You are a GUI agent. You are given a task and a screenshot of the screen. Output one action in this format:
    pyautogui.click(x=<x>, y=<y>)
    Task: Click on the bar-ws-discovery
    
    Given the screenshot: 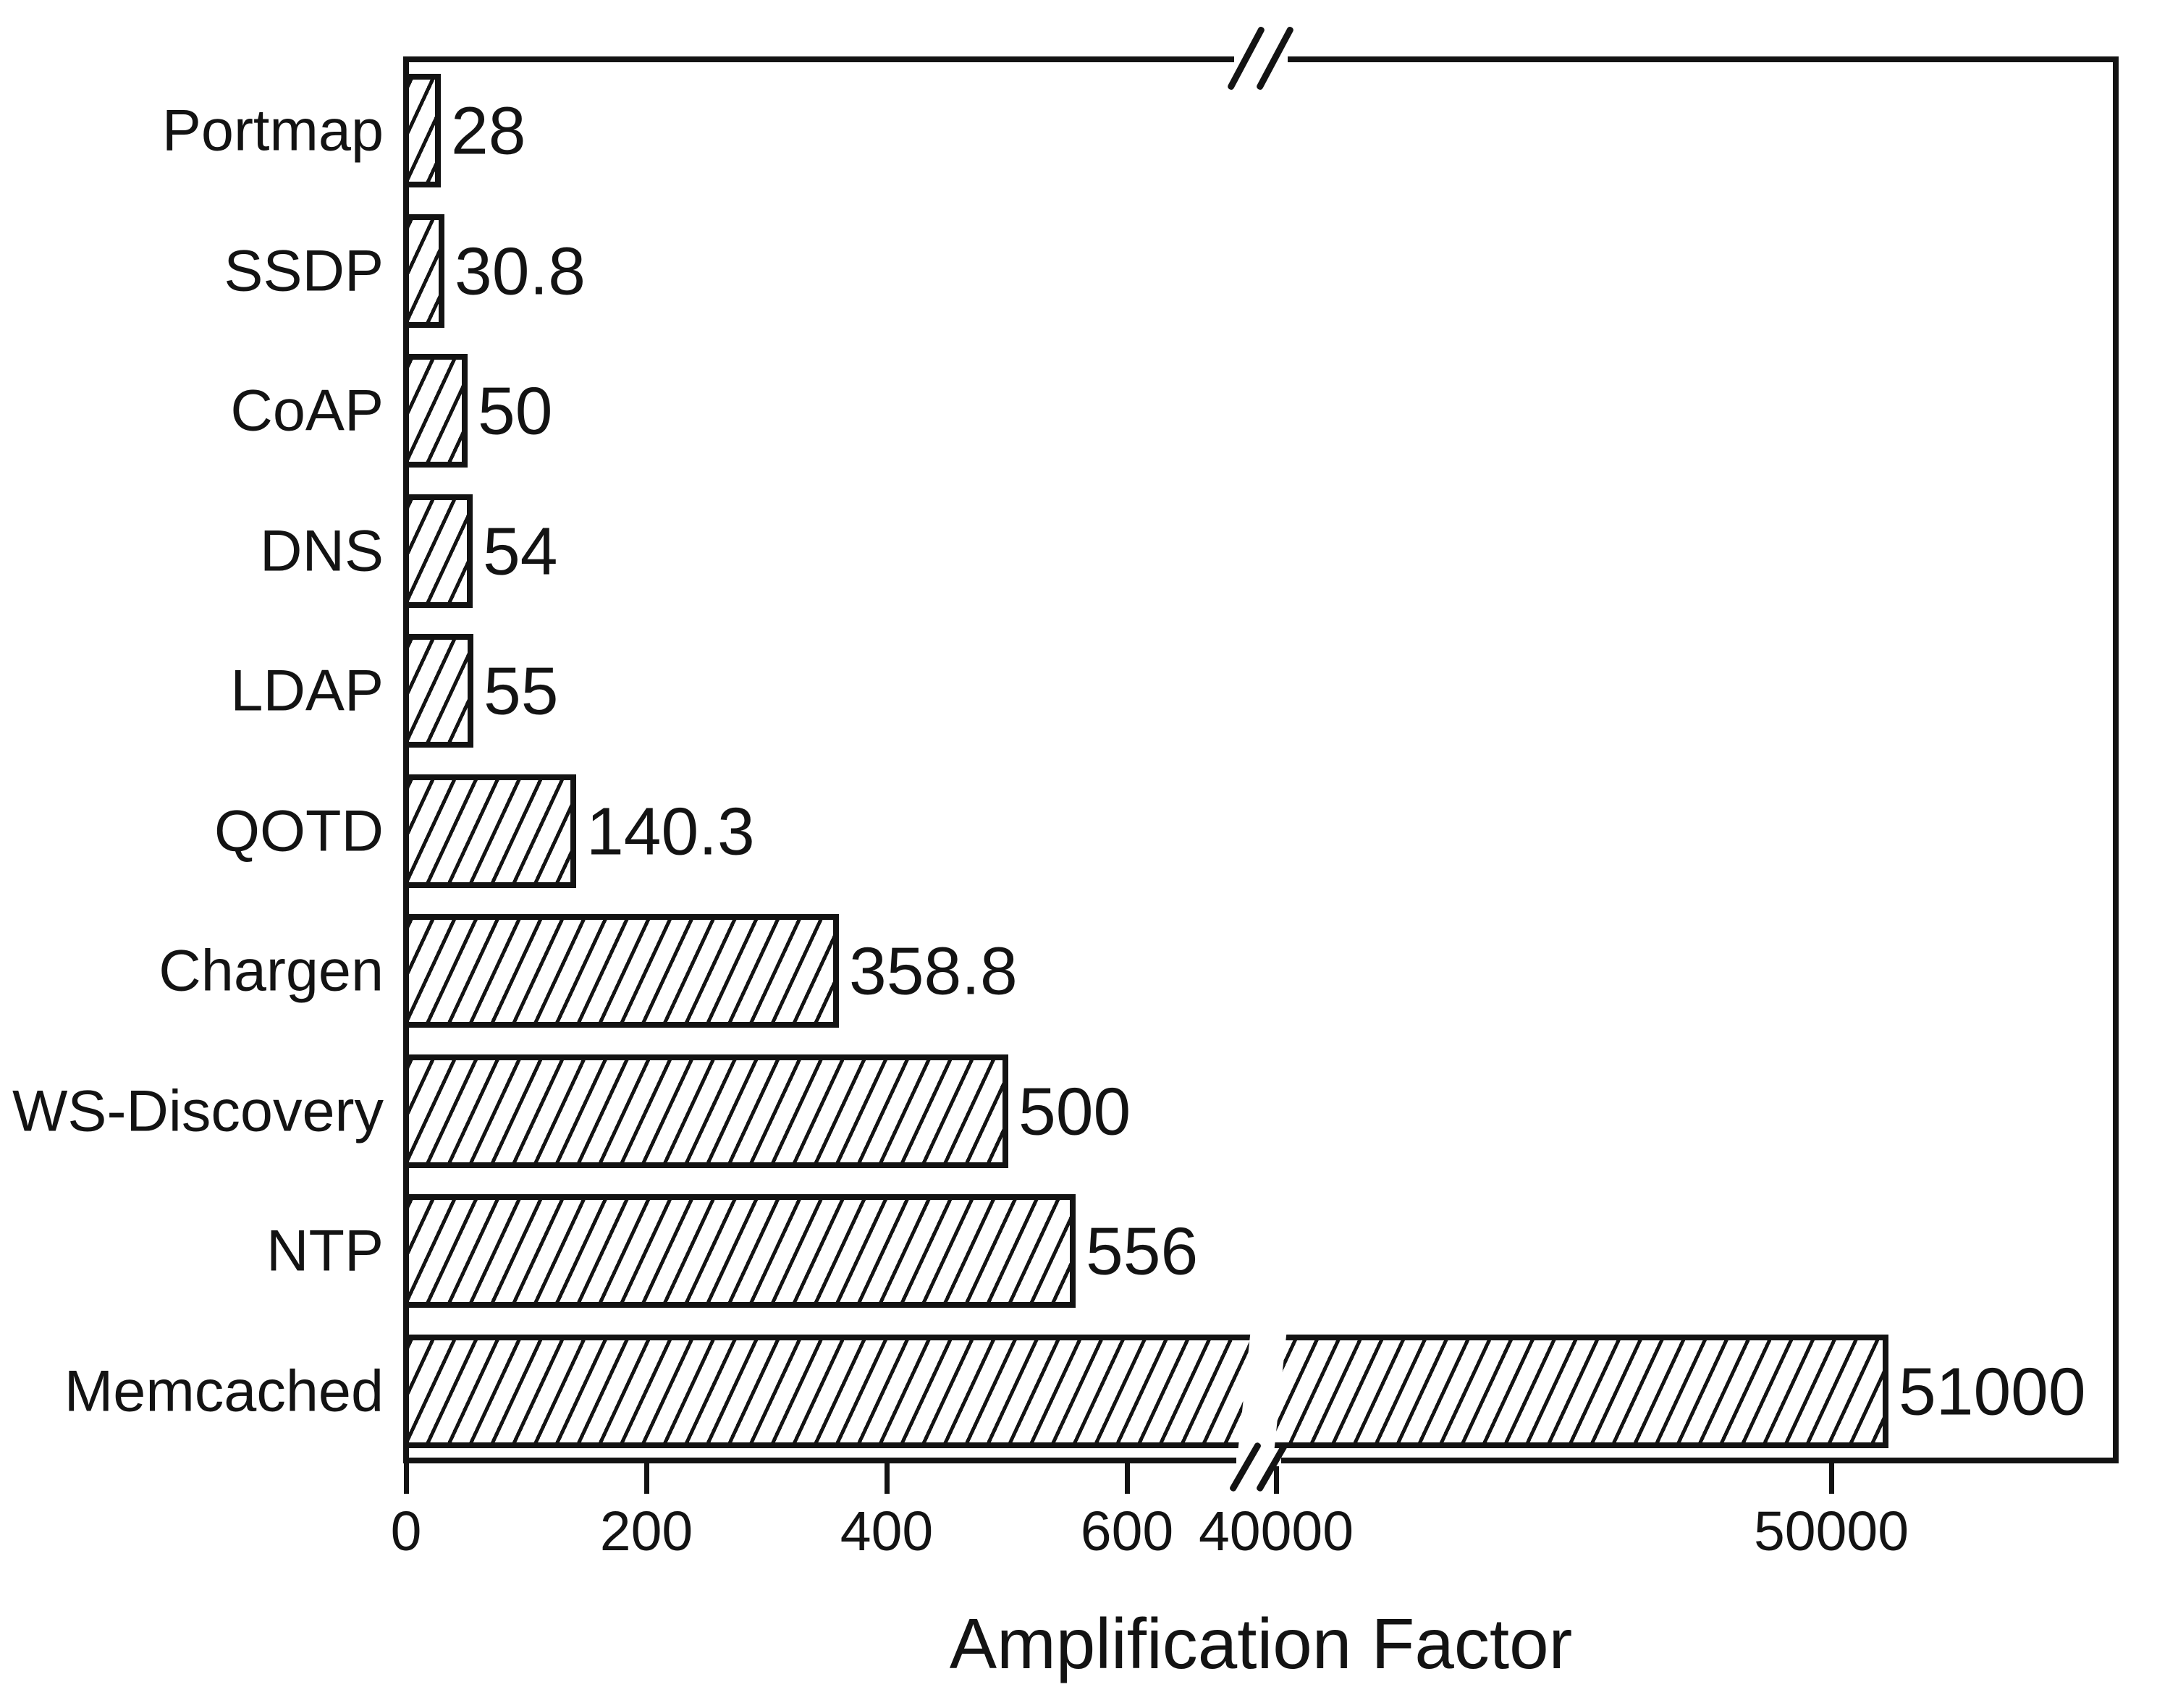 What is the action you would take?
    pyautogui.click(x=705, y=1111)
    